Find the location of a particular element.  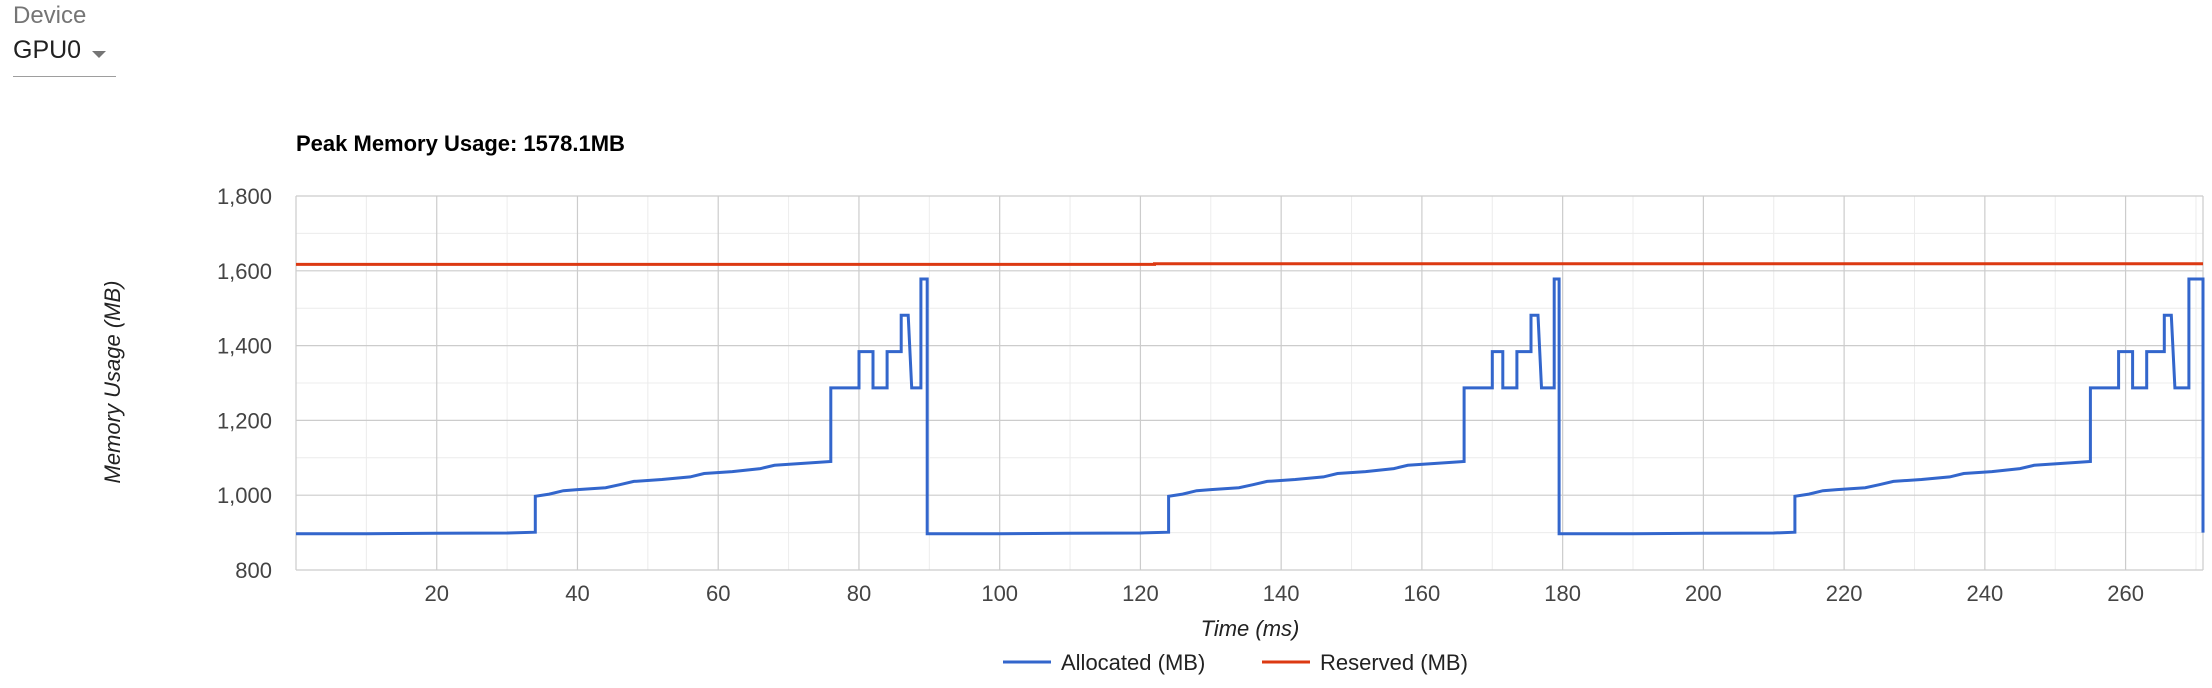

series-line-reserved is located at coordinates (1249, 264).